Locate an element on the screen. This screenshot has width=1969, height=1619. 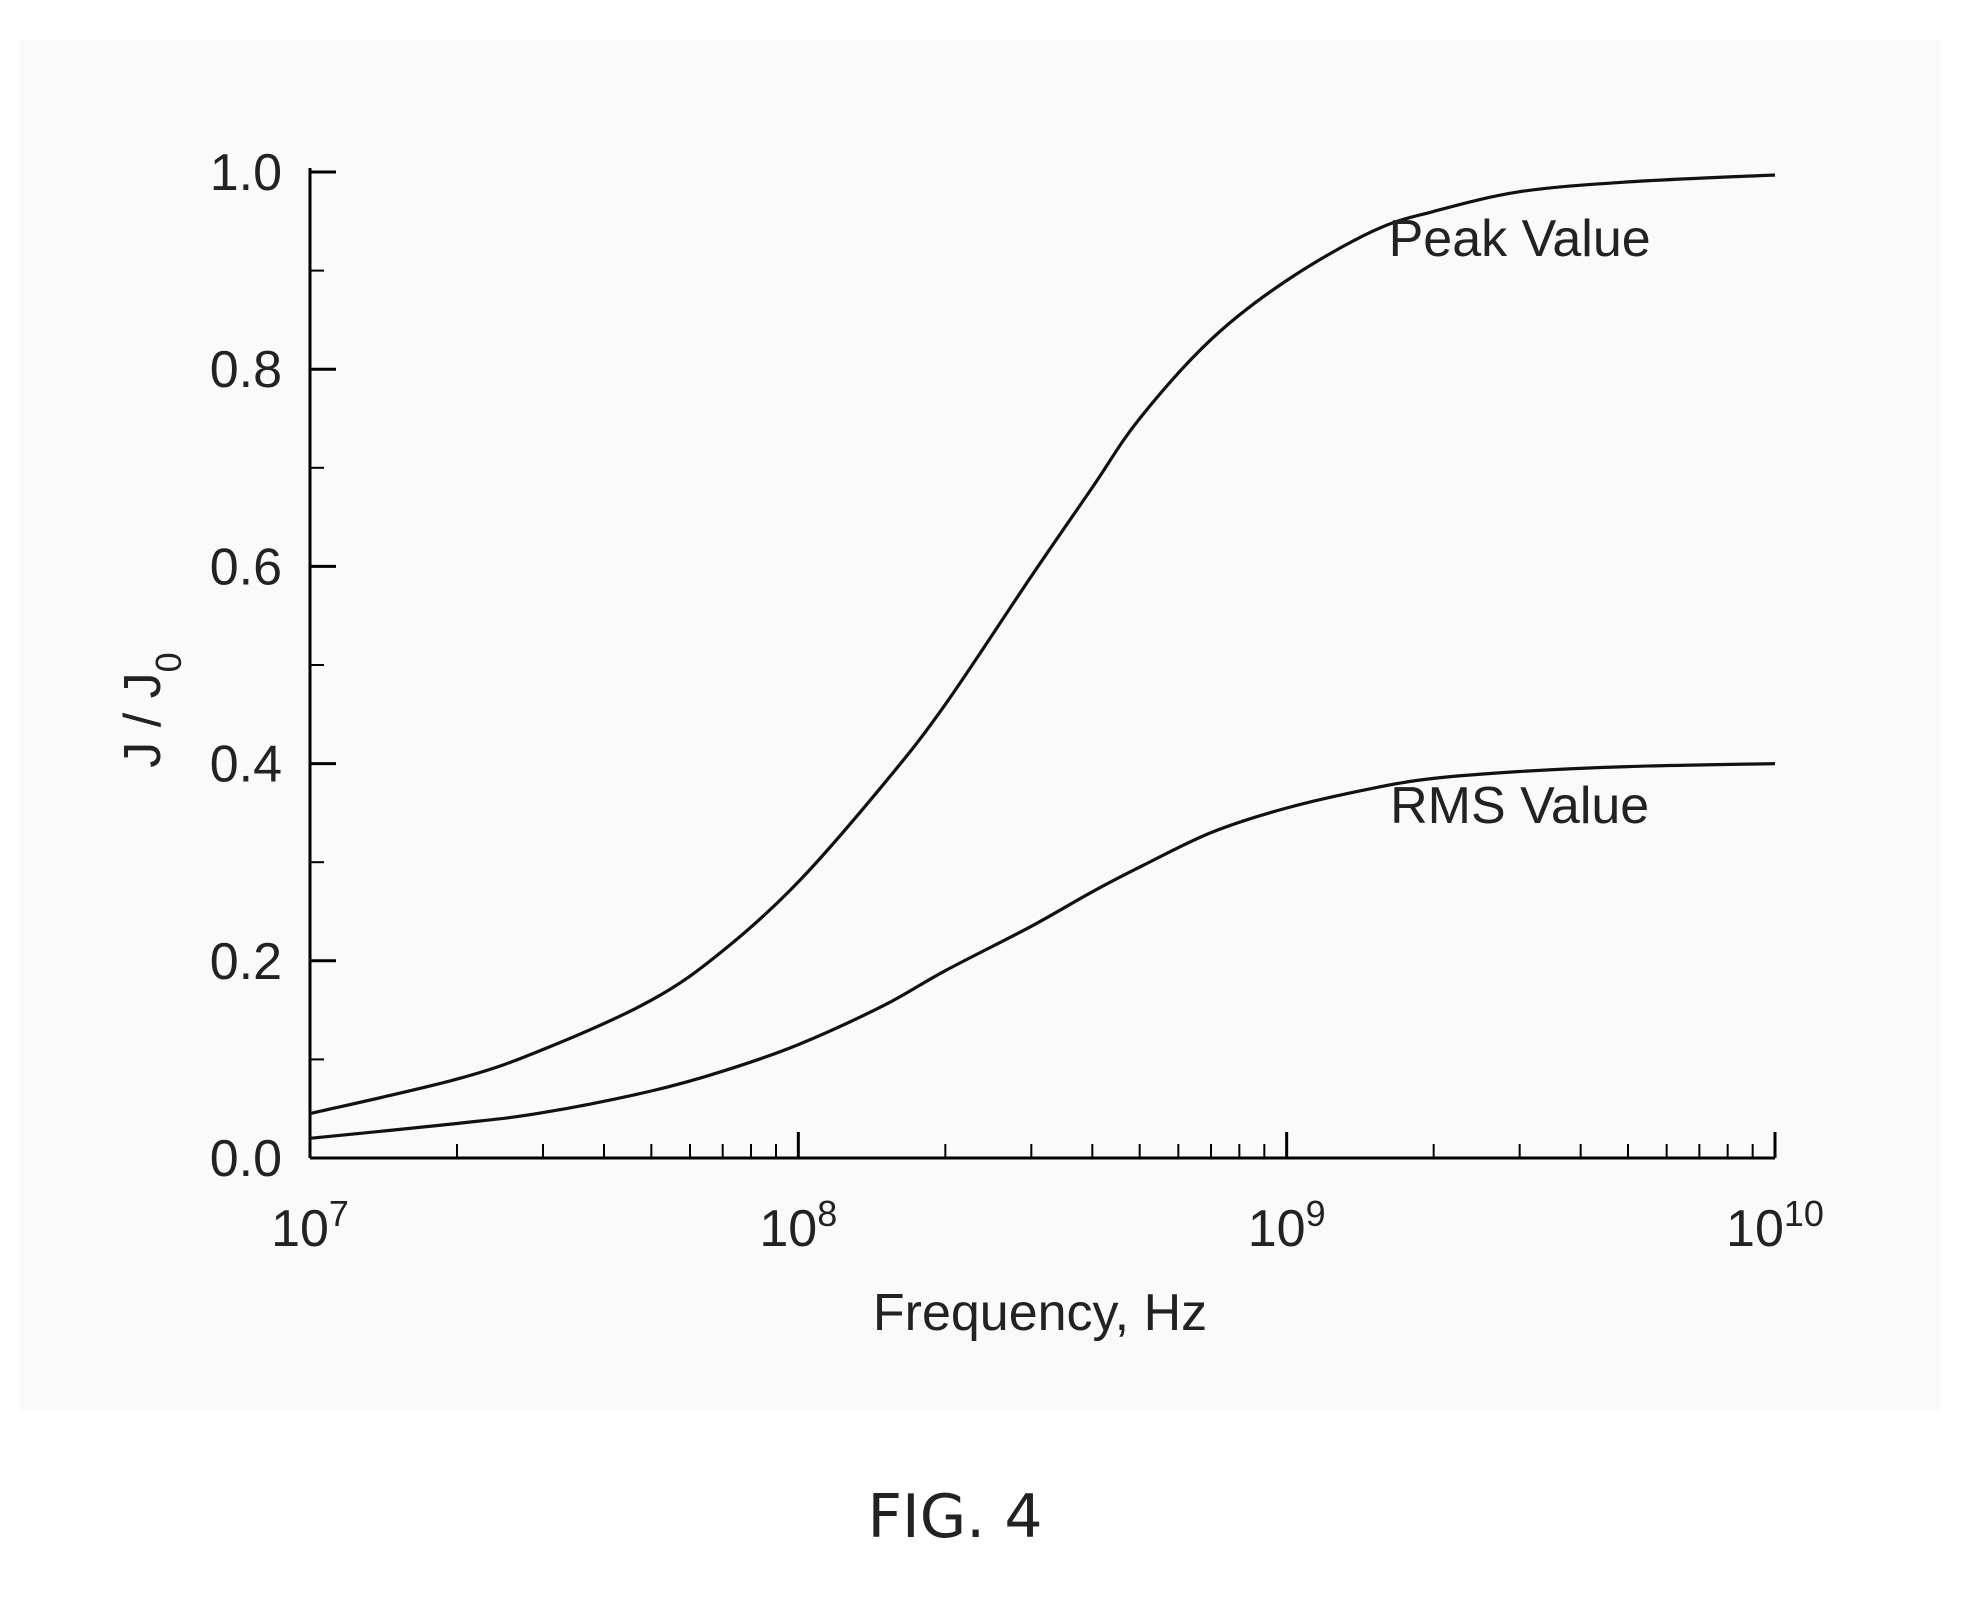
y-axis-label-main: J / J is located at coordinates (143, 719).